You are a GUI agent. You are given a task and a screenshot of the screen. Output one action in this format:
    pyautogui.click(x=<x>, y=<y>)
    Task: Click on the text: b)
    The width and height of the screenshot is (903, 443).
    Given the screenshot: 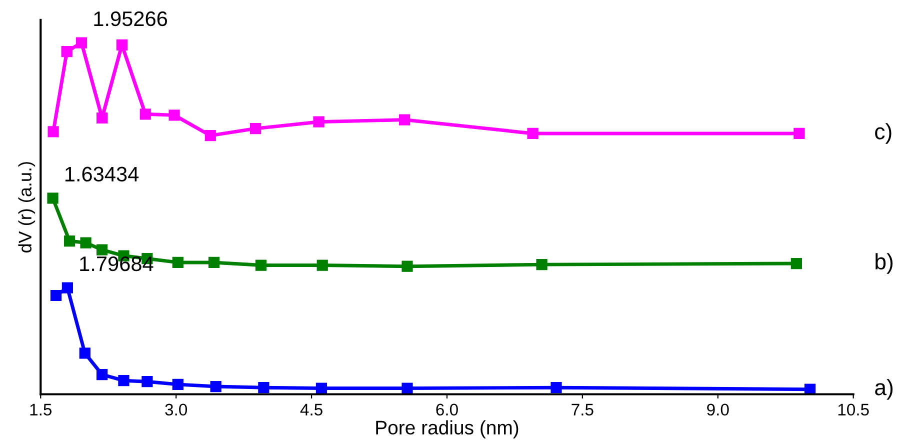 What is the action you would take?
    pyautogui.click(x=884, y=263)
    